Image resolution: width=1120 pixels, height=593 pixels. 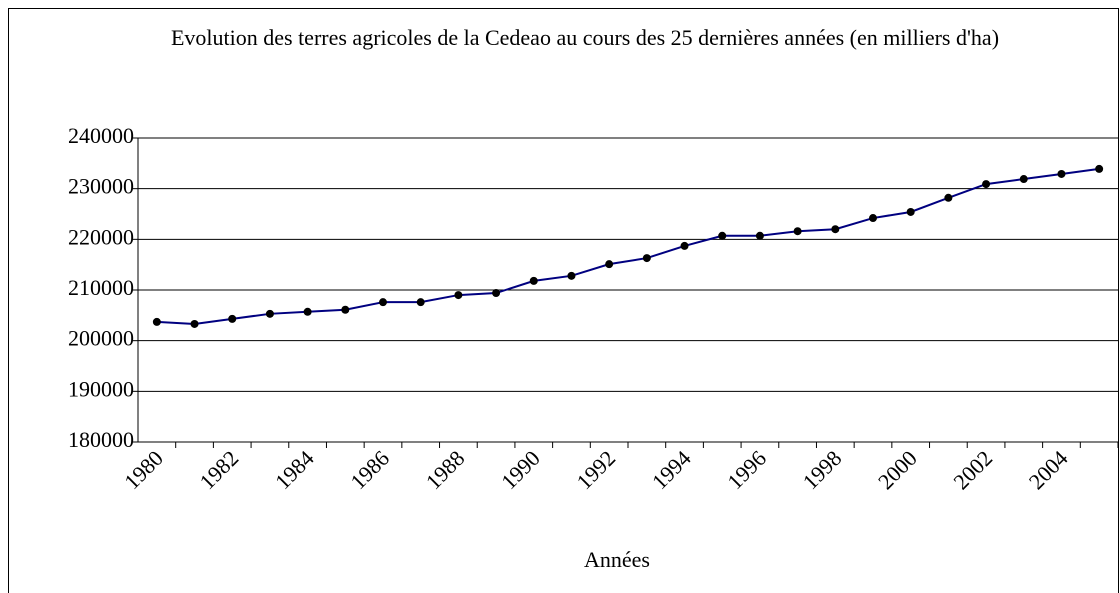 What do you see at coordinates (445, 469) in the screenshot?
I see `x-tick-label: 1988` at bounding box center [445, 469].